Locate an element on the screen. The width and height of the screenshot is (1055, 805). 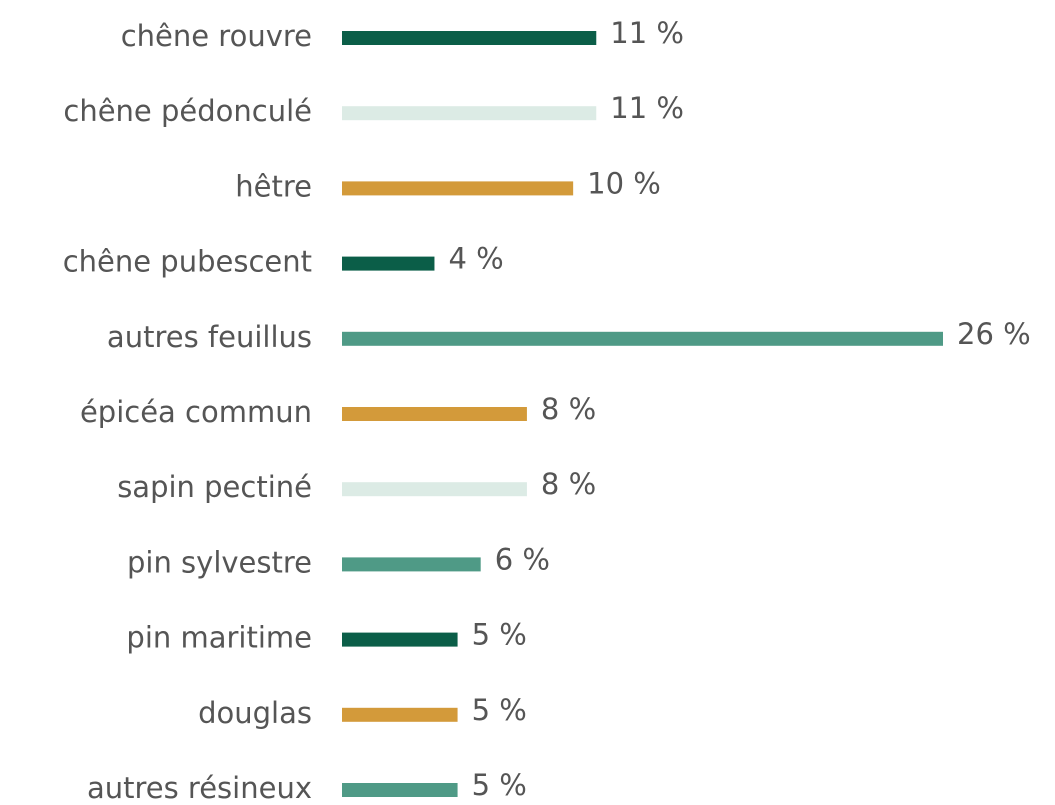
category-label: épicéa commun is located at coordinates (196, 412).